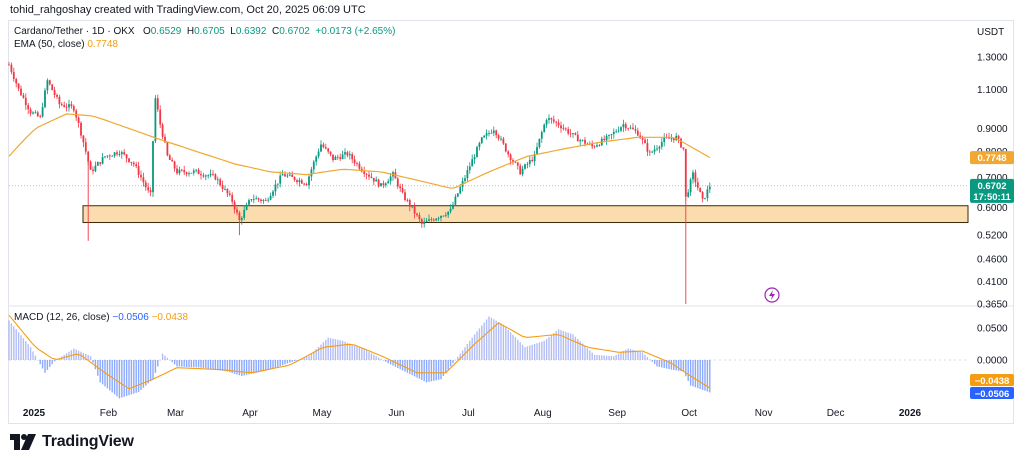  I want to click on ohlc-low-value: 0.6392, so click(251, 31).